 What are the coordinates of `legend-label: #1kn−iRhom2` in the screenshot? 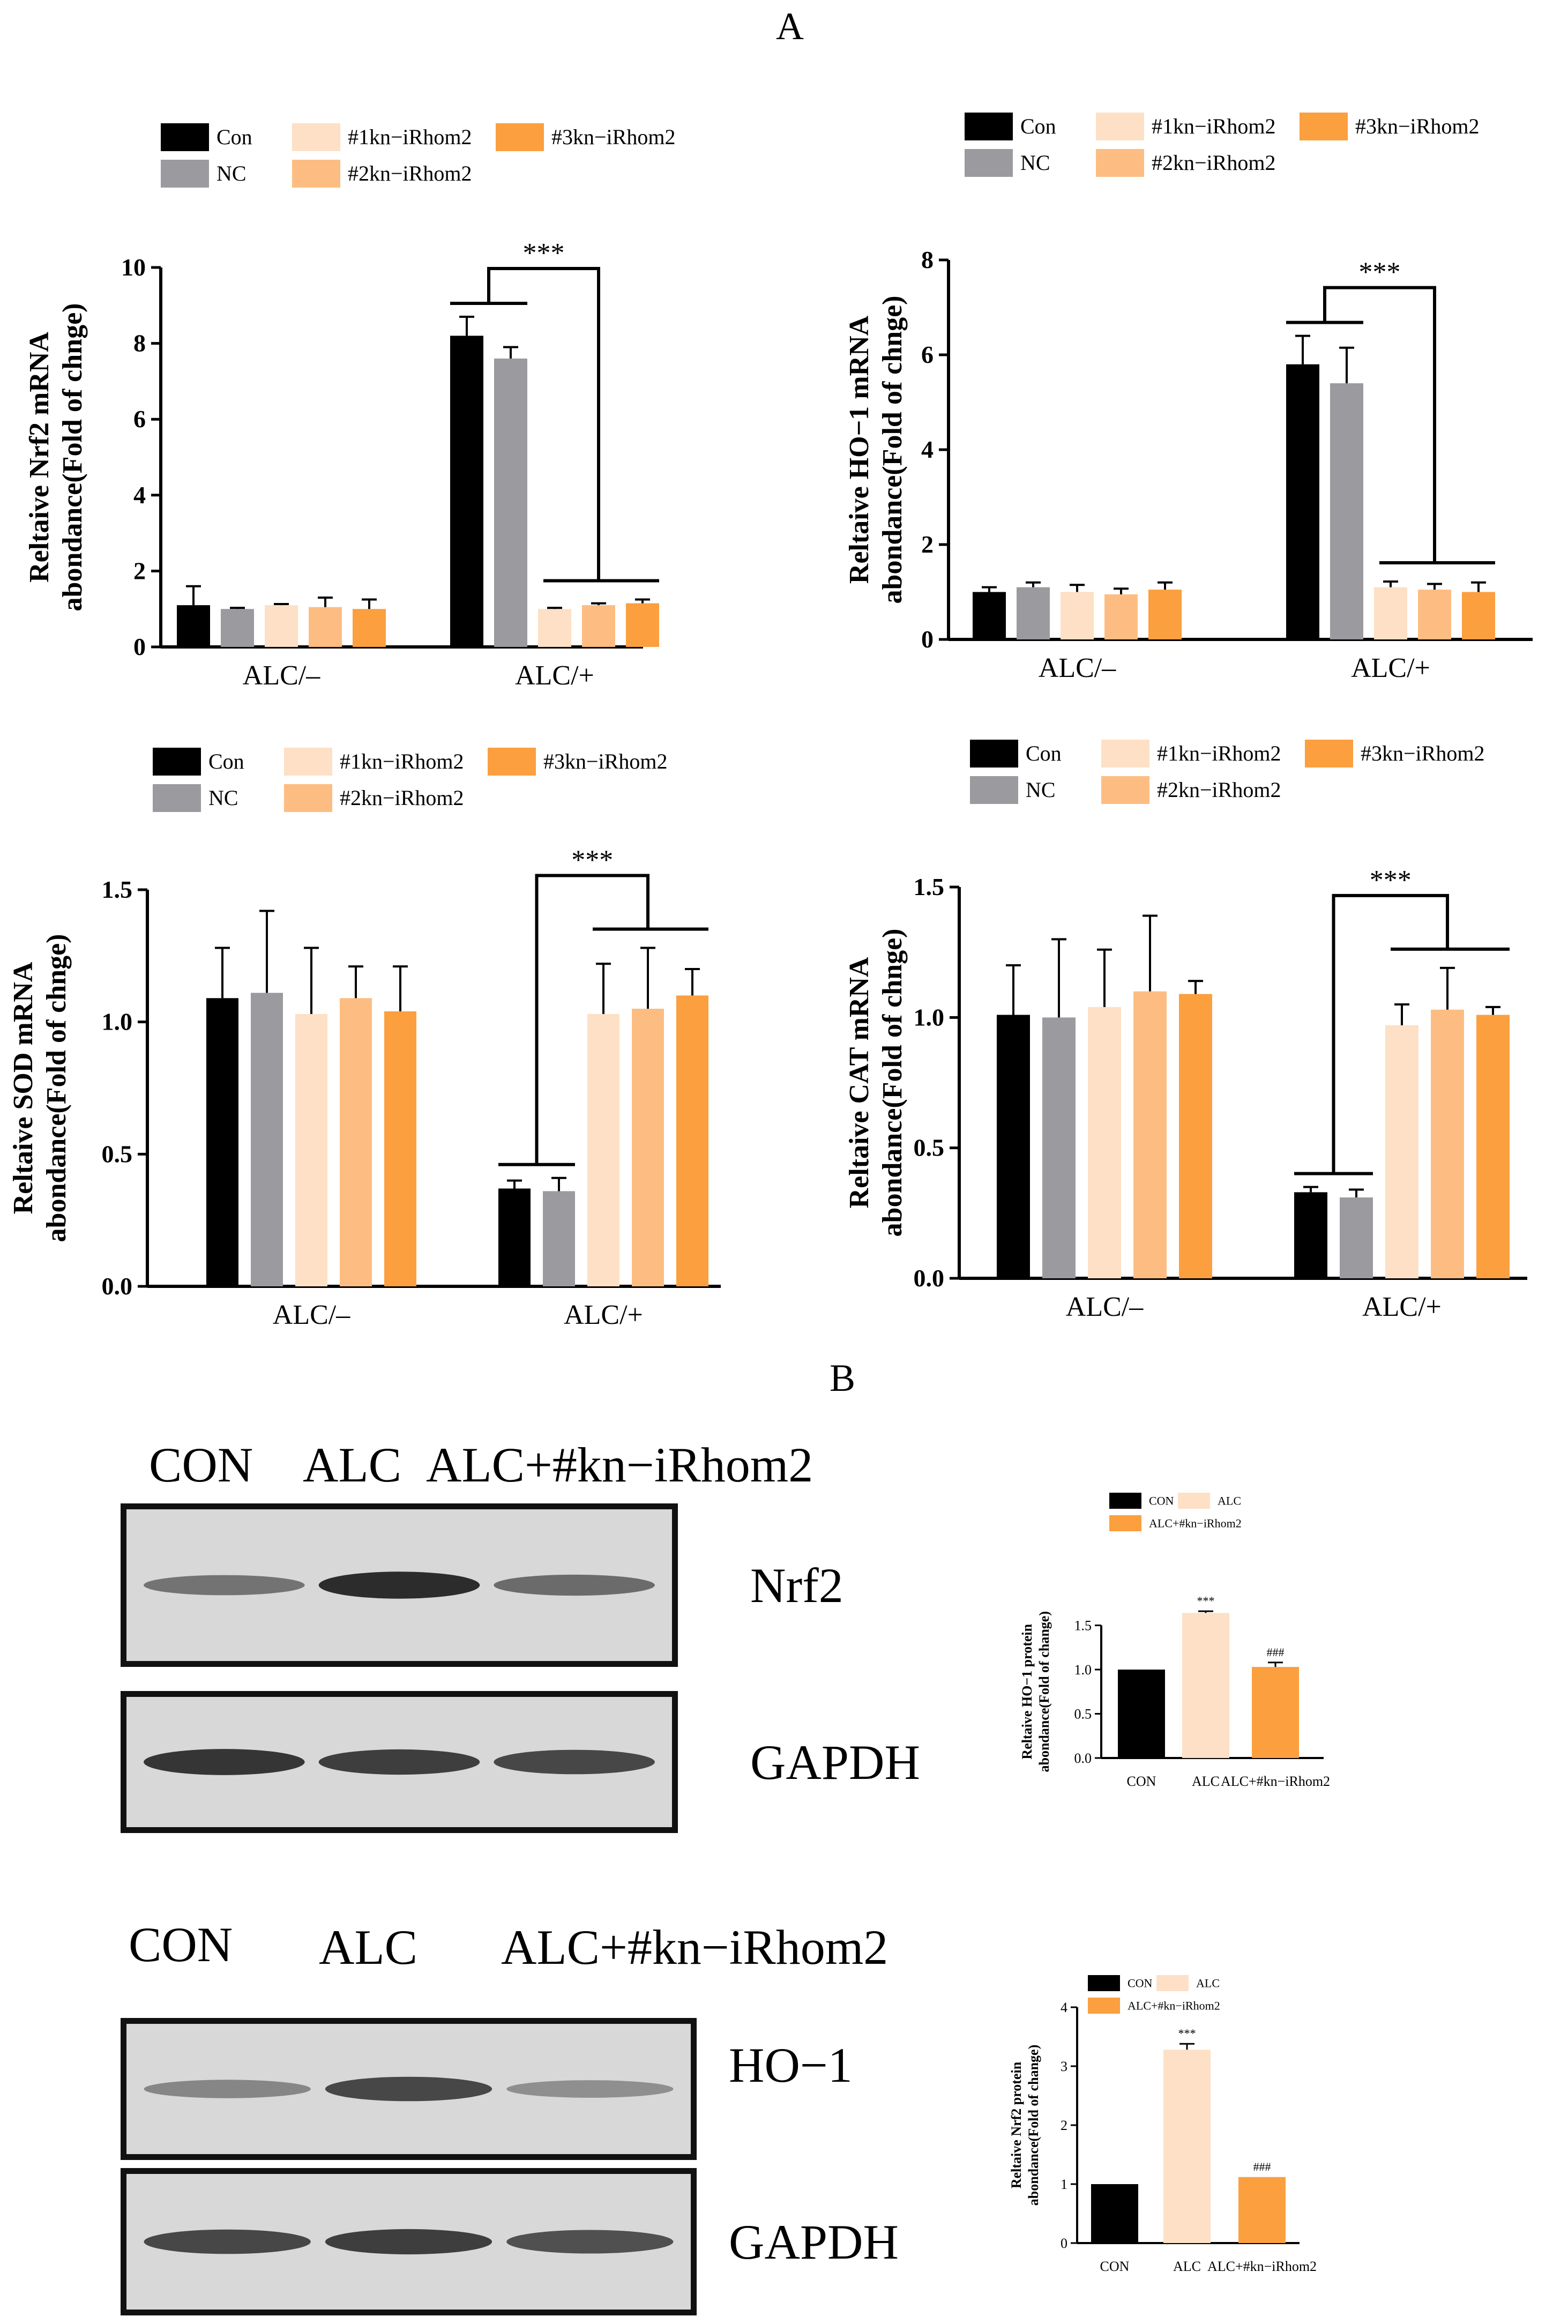 It's located at (410, 137).